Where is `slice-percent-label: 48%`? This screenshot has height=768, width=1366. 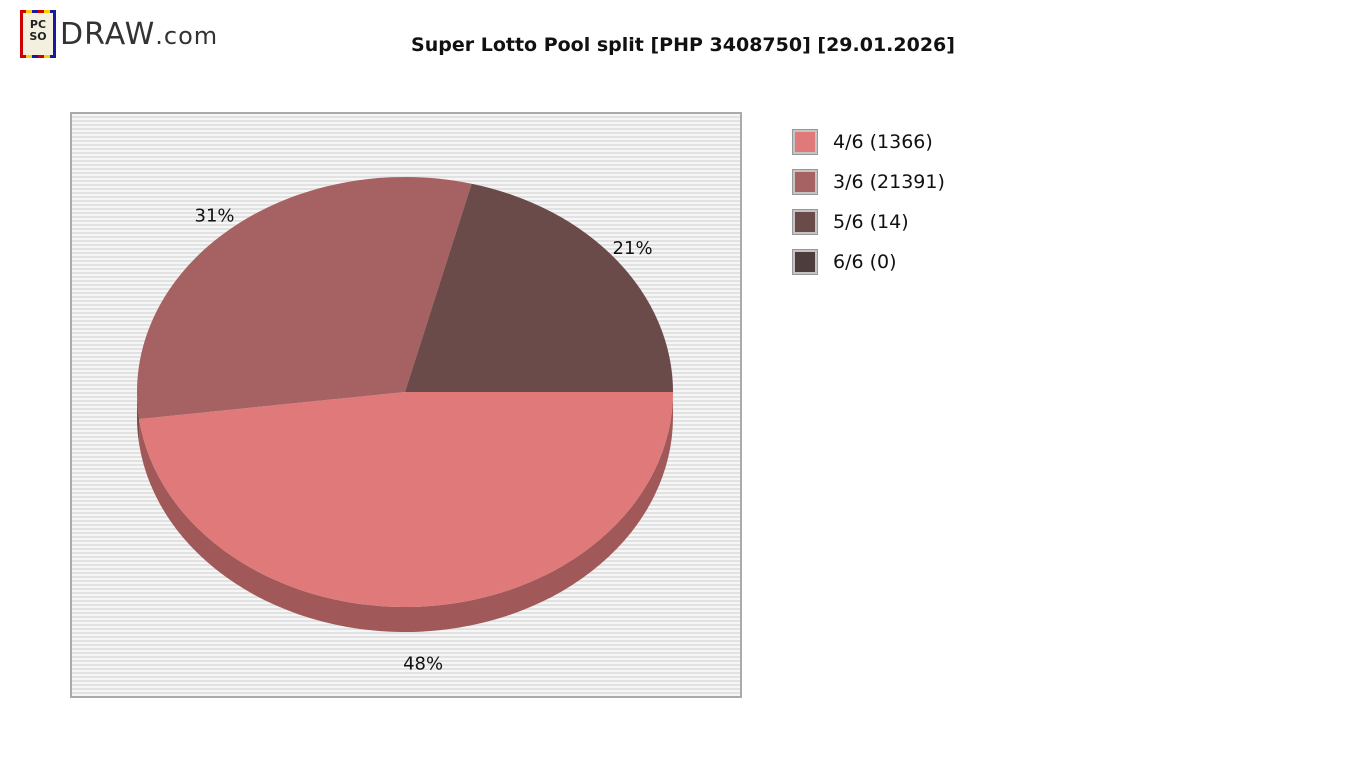
slice-percent-label: 48% is located at coordinates (423, 664).